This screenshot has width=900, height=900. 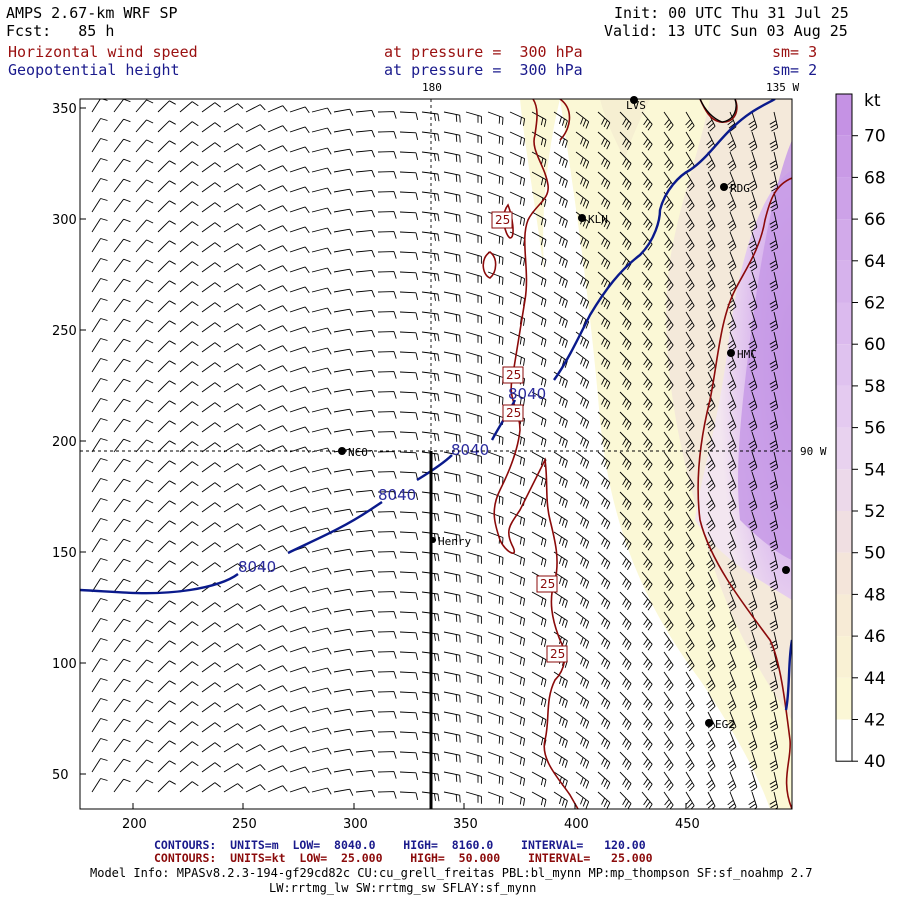 What do you see at coordinates (69, 442) in the screenshot?
I see `y-axis: 350 300 250 200 150 100 50` at bounding box center [69, 442].